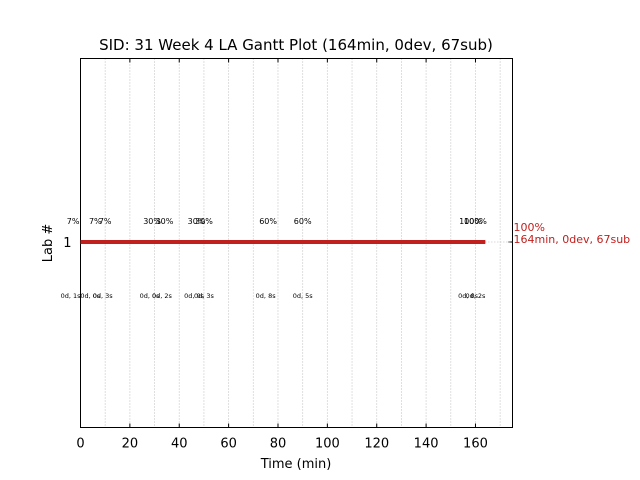 This screenshot has width=640, height=480. I want to click on x-tick-label: 140, so click(426, 444).